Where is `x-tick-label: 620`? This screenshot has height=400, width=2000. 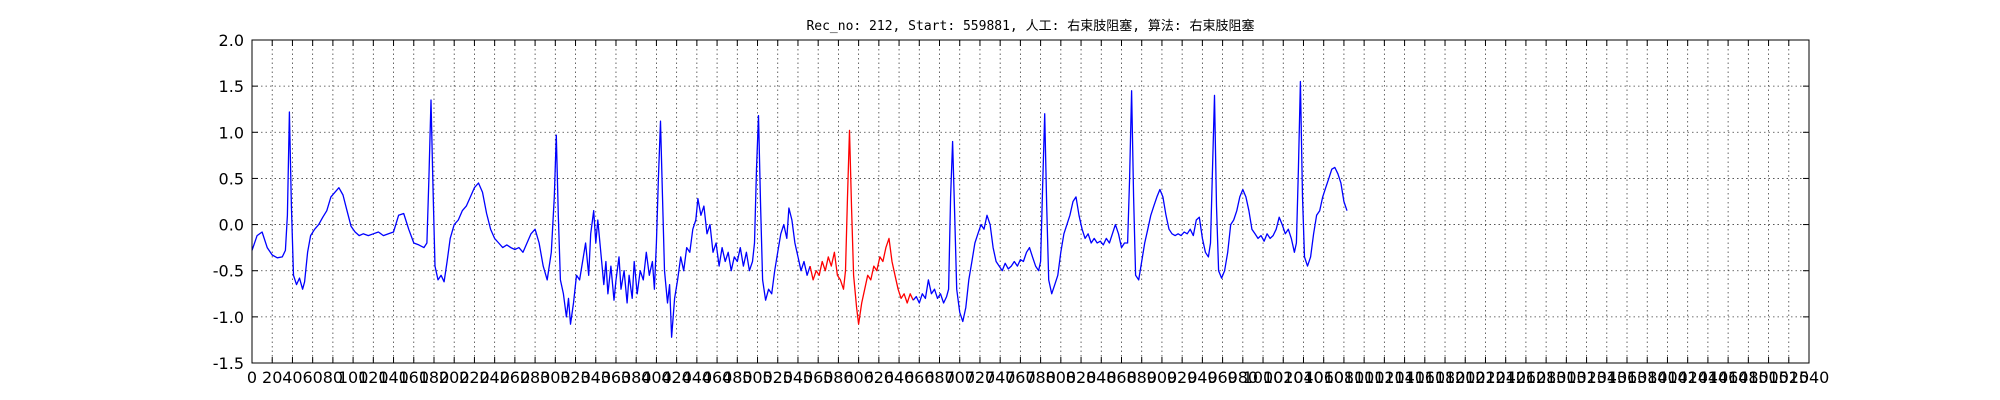 x-tick-label: 620 is located at coordinates (879, 377).